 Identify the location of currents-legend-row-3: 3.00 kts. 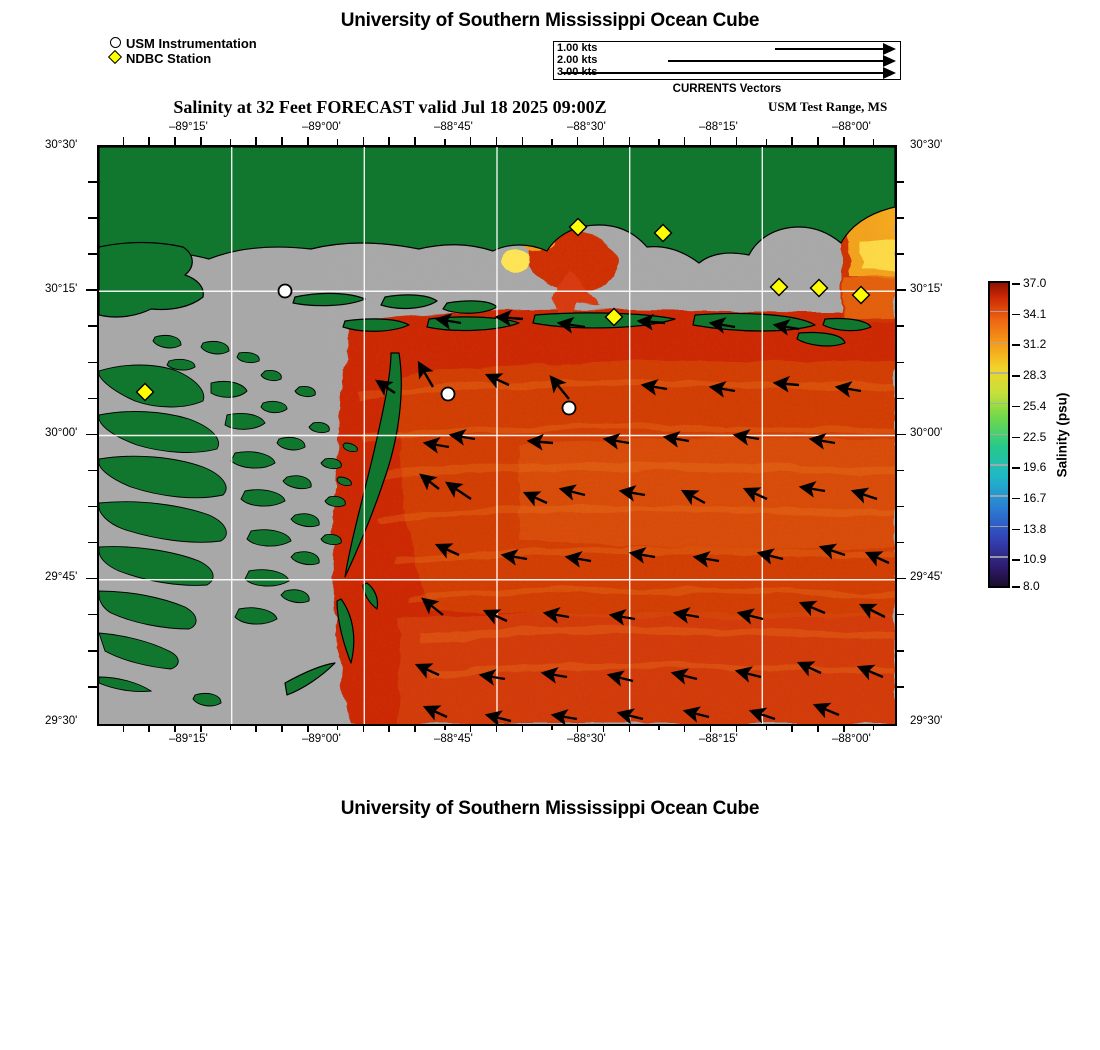
(727, 72).